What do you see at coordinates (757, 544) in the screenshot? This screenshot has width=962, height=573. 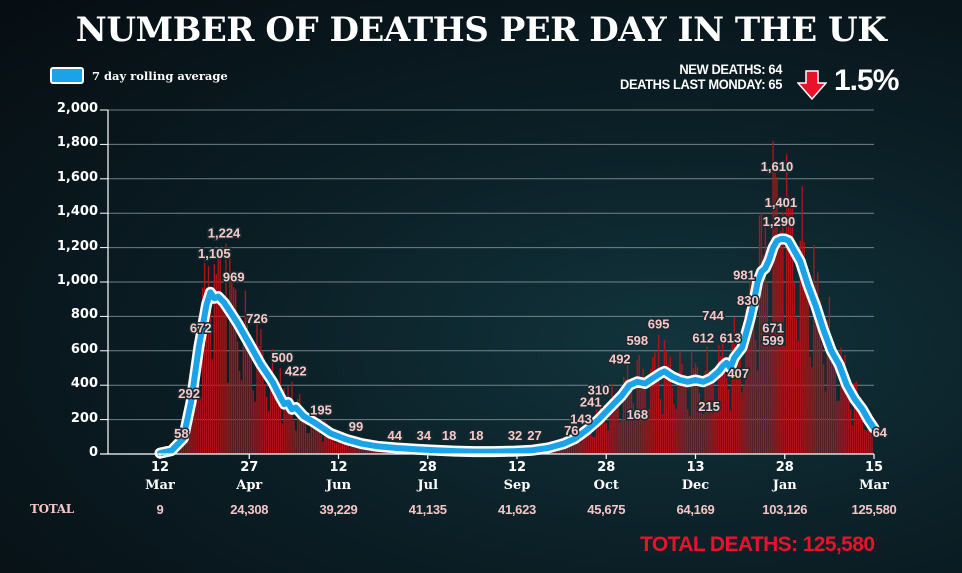 I see `total-deaths: TOTAL DEATHS: 125,580` at bounding box center [757, 544].